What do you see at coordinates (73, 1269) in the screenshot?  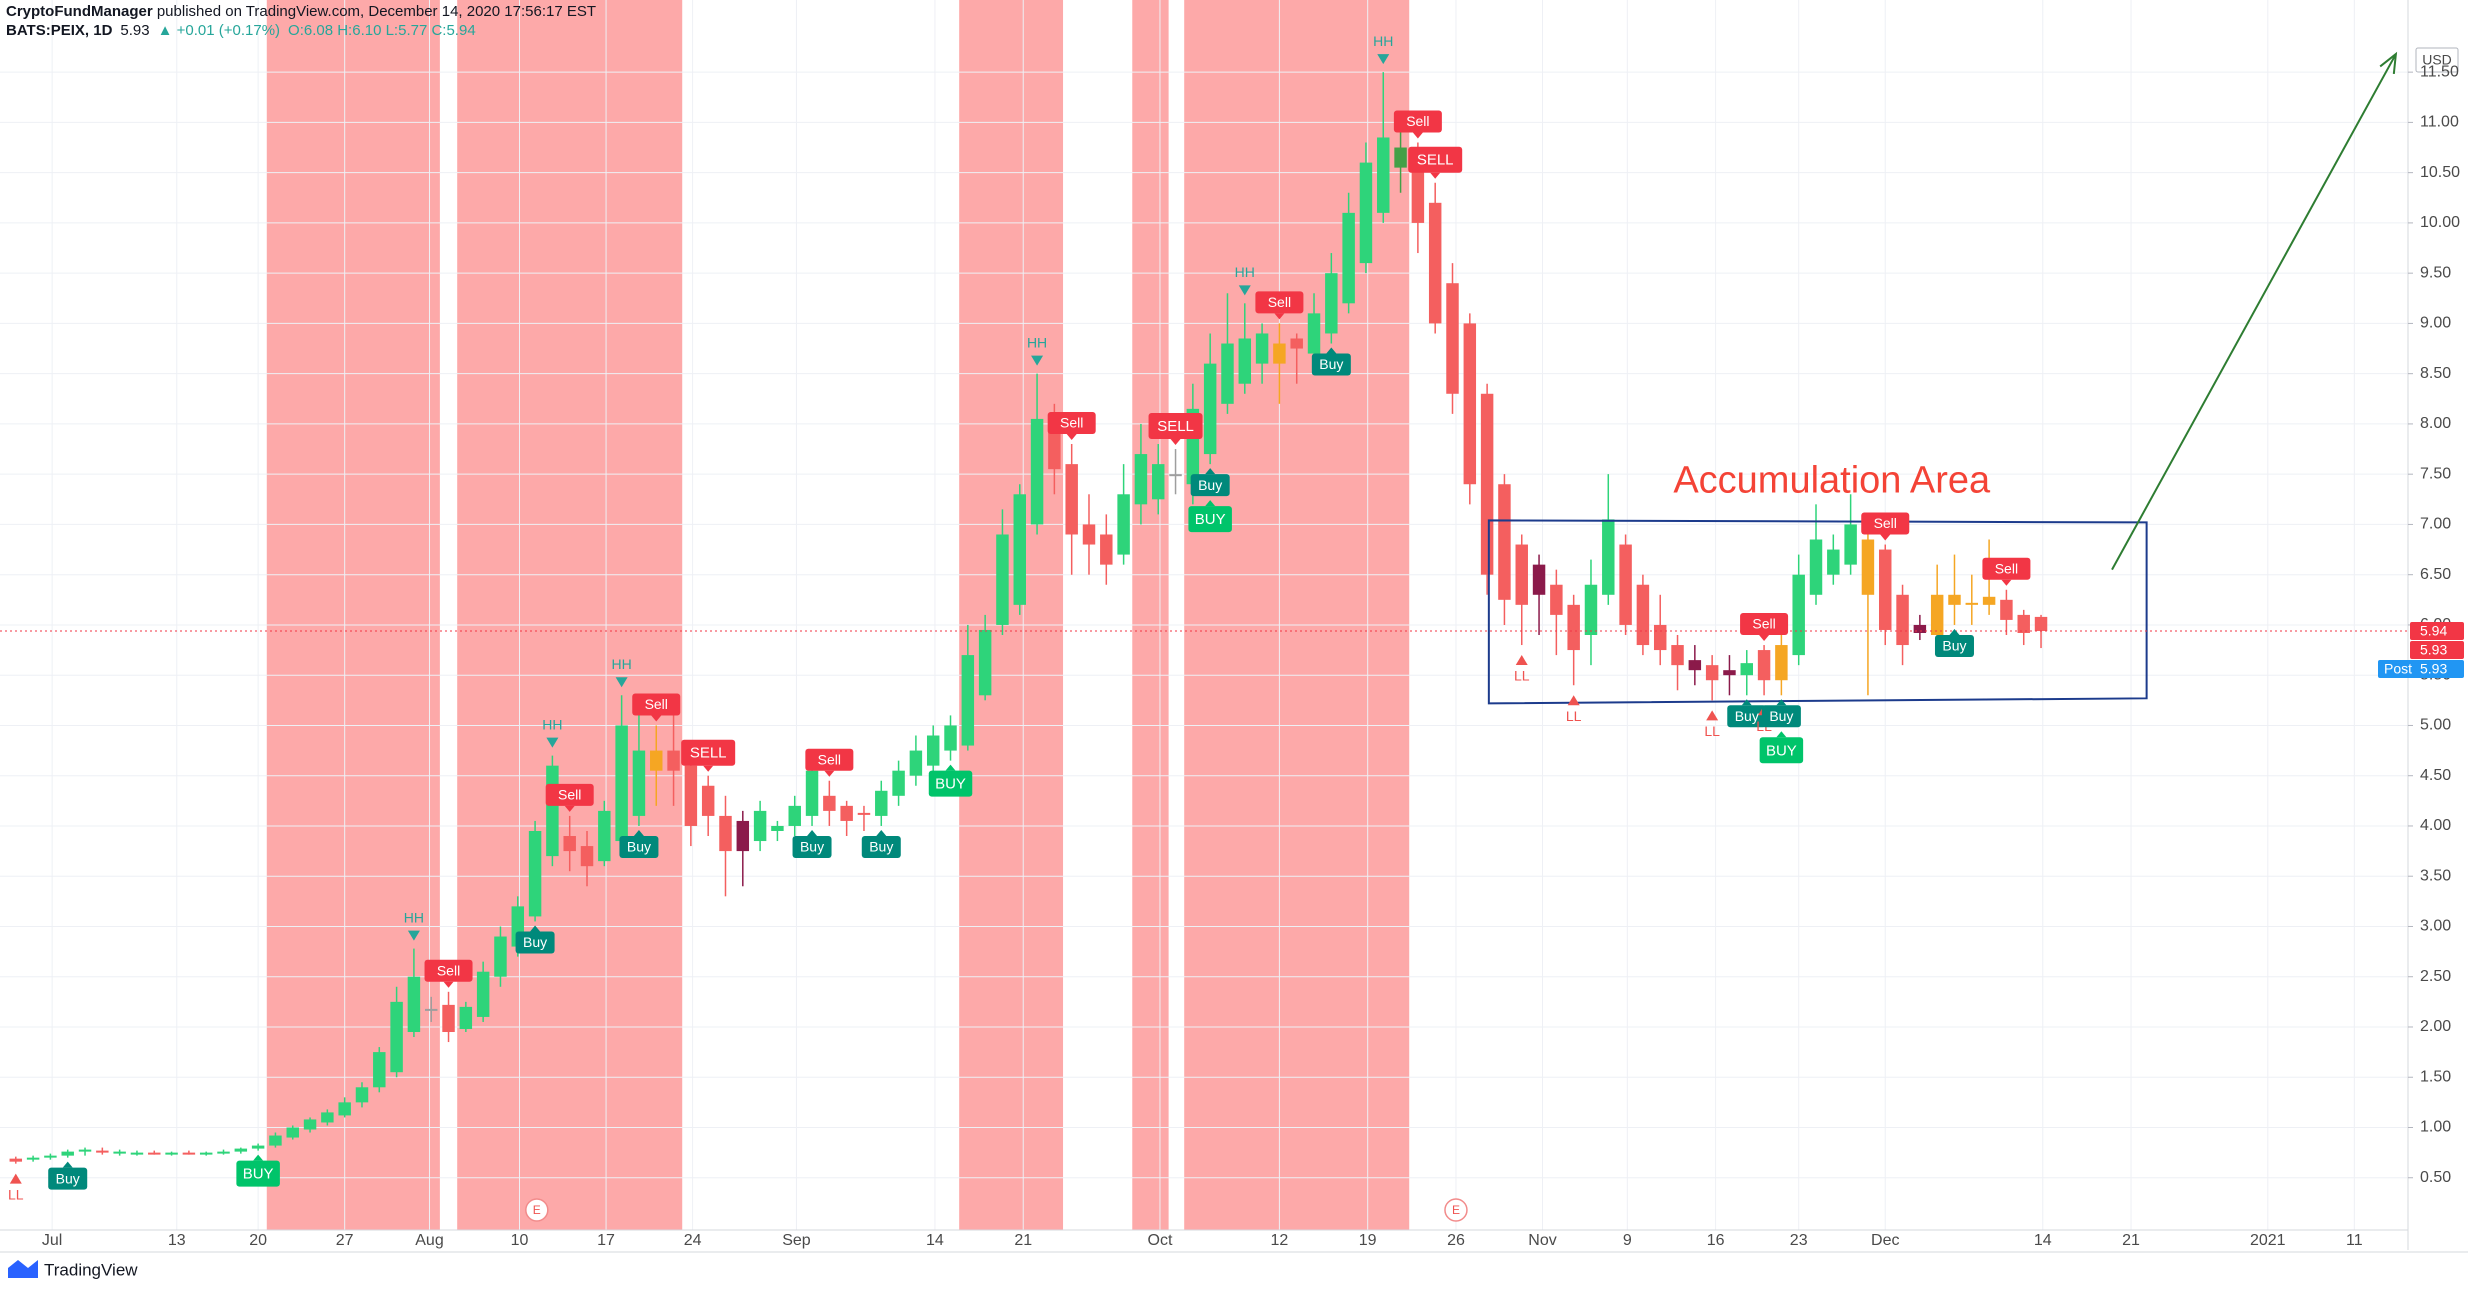 I see `footer: TradingView` at bounding box center [73, 1269].